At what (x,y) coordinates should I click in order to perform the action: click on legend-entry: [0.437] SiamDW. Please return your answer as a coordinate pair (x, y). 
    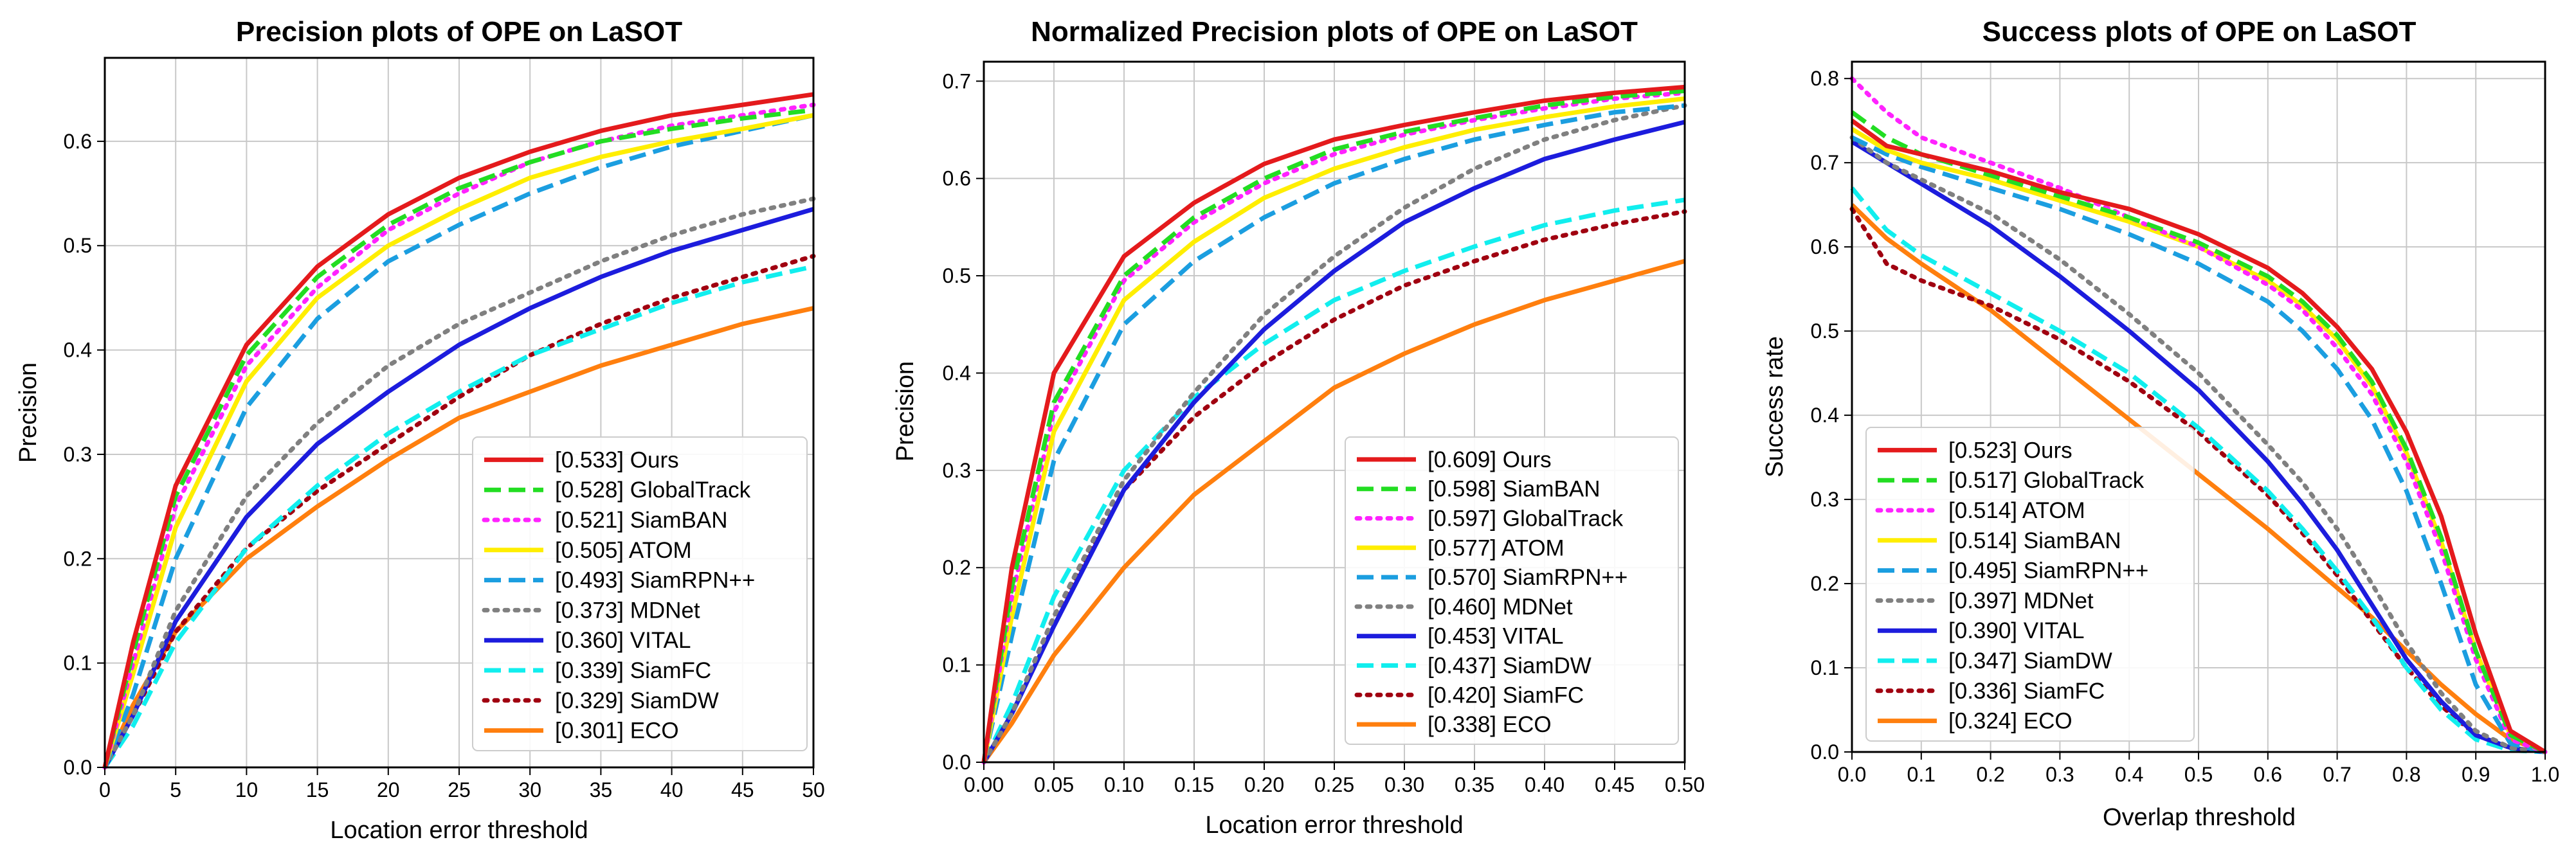
    Looking at the image, I should click on (1510, 667).